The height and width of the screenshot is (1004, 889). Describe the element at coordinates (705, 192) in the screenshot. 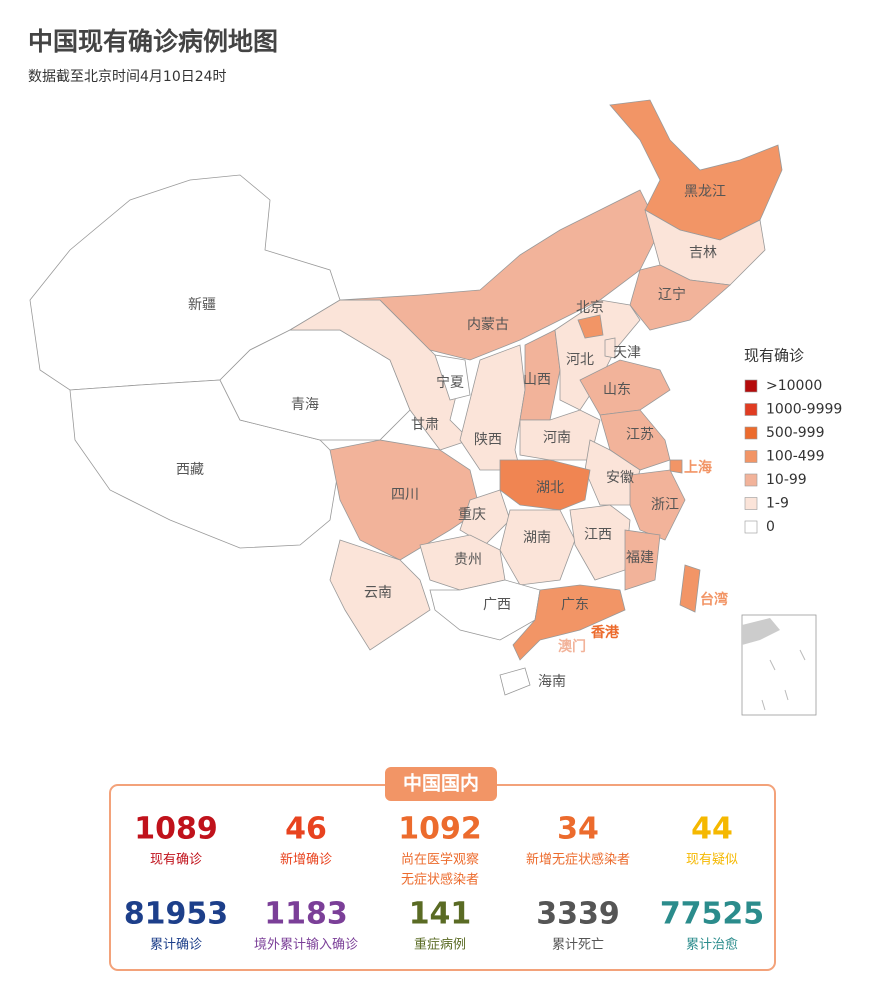

I see `province-label: 黑龙江` at that location.